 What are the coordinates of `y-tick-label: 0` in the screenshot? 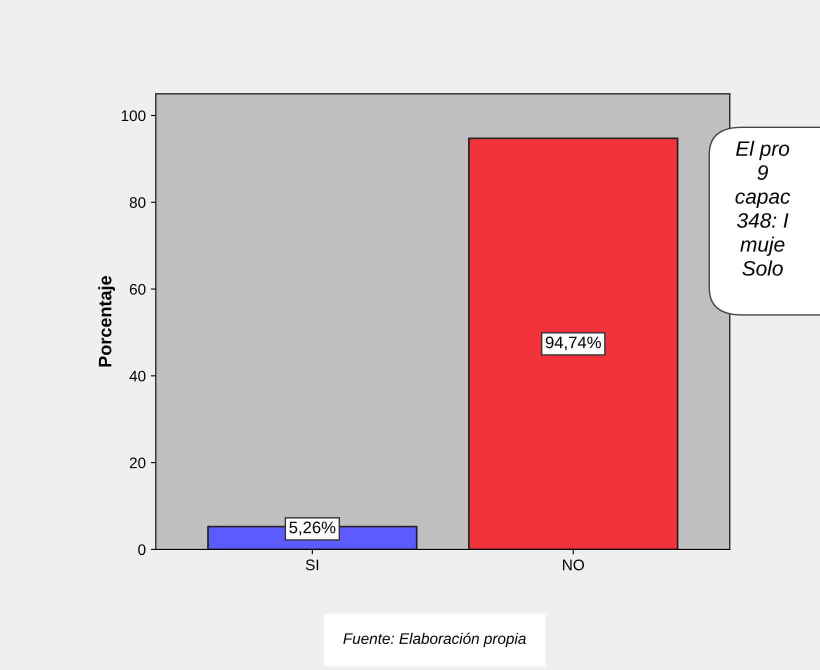 It's located at (142, 550).